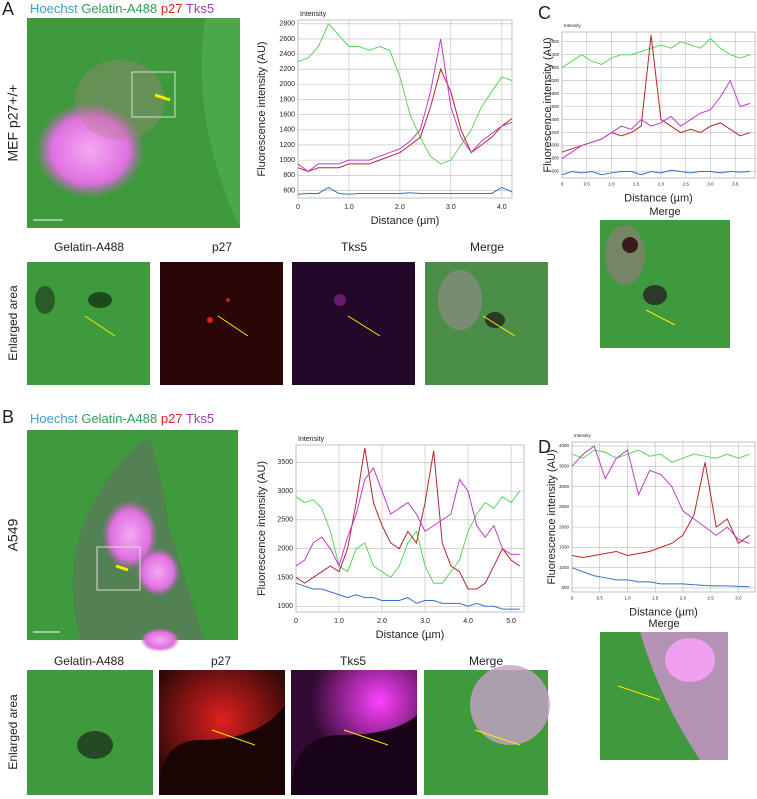  Describe the element at coordinates (13, 732) in the screenshot. I see `enlarged-label: Enlarged area` at that location.